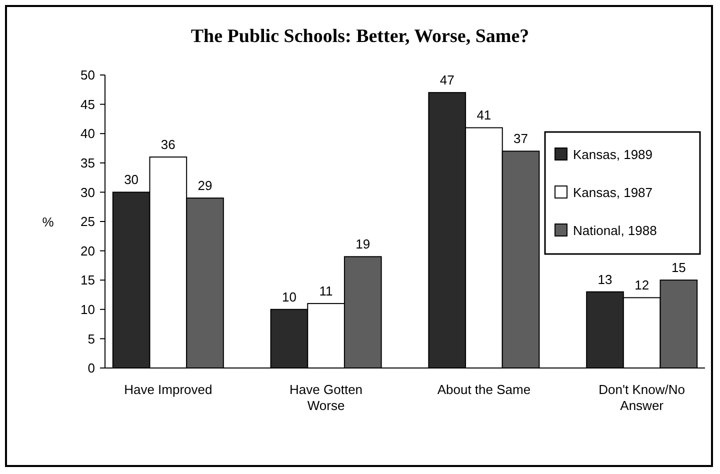 The width and height of the screenshot is (720, 474). I want to click on x-tick-label: Have Improved, so click(168, 389).